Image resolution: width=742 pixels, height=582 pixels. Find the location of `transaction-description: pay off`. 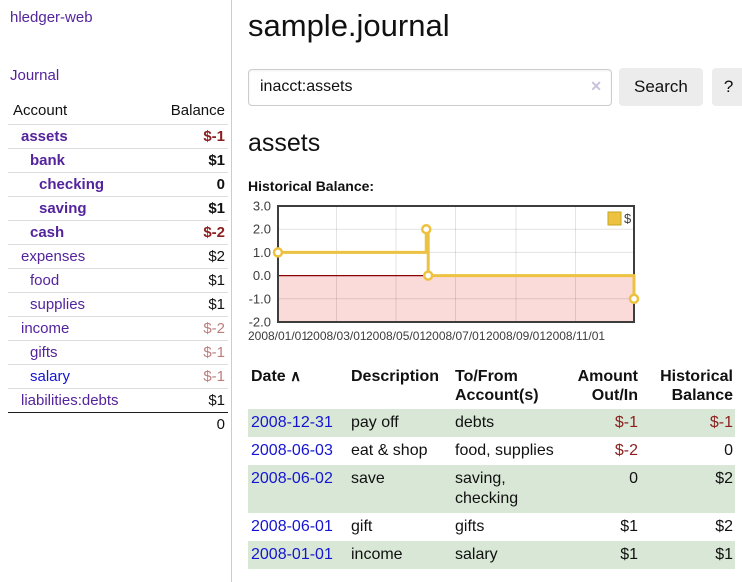

transaction-description: pay off is located at coordinates (400, 423).